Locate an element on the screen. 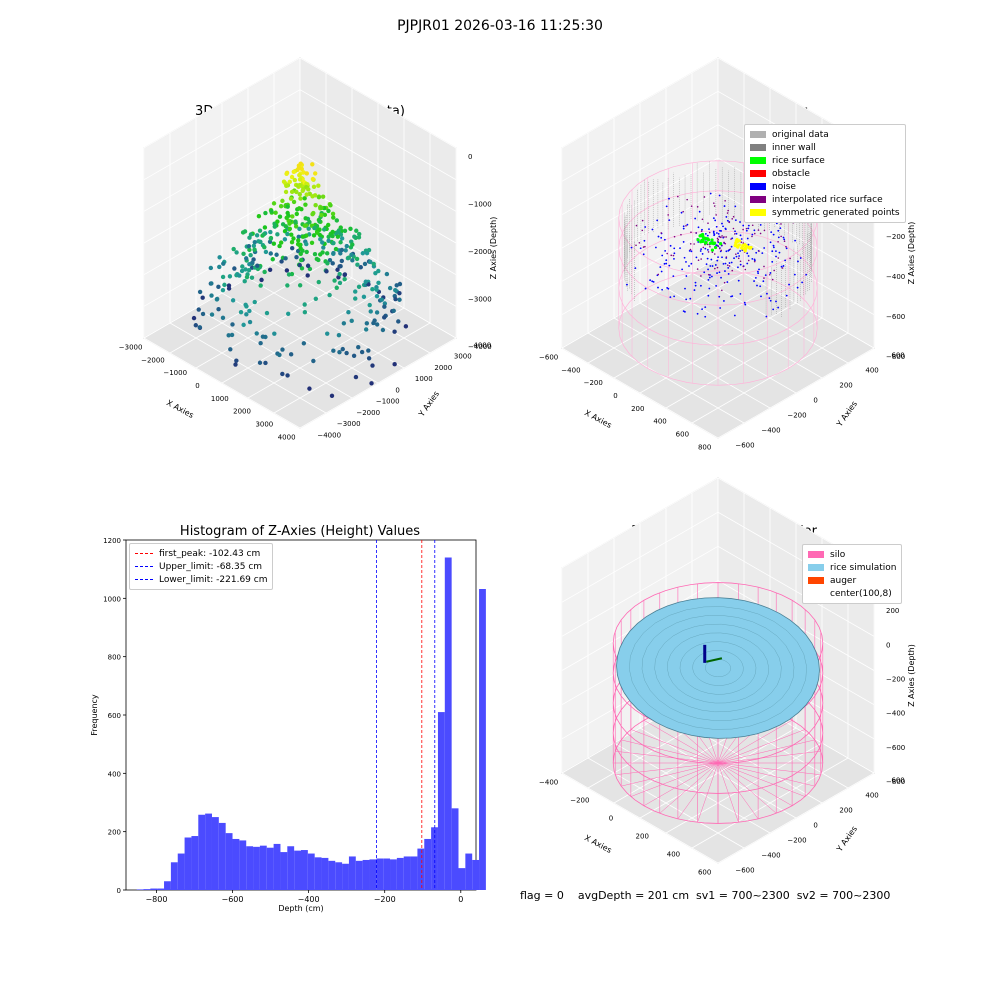 This screenshot has height=1000, width=1000. first-peak-line-swatch is located at coordinates (144, 553).